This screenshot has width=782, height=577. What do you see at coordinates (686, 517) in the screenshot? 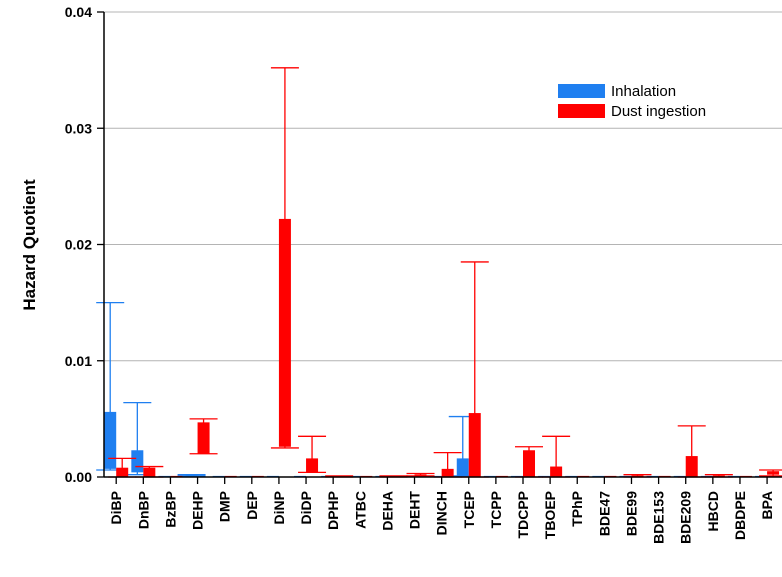
I see `x-tick-label: BDE209` at bounding box center [686, 517].